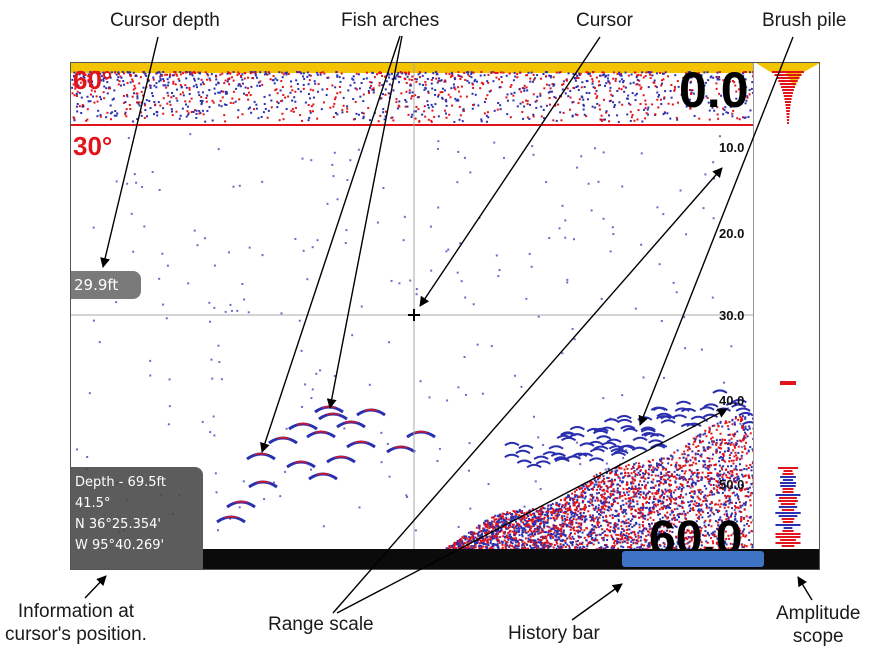  I want to click on callout-info-line2: cursor's position., so click(76, 634).